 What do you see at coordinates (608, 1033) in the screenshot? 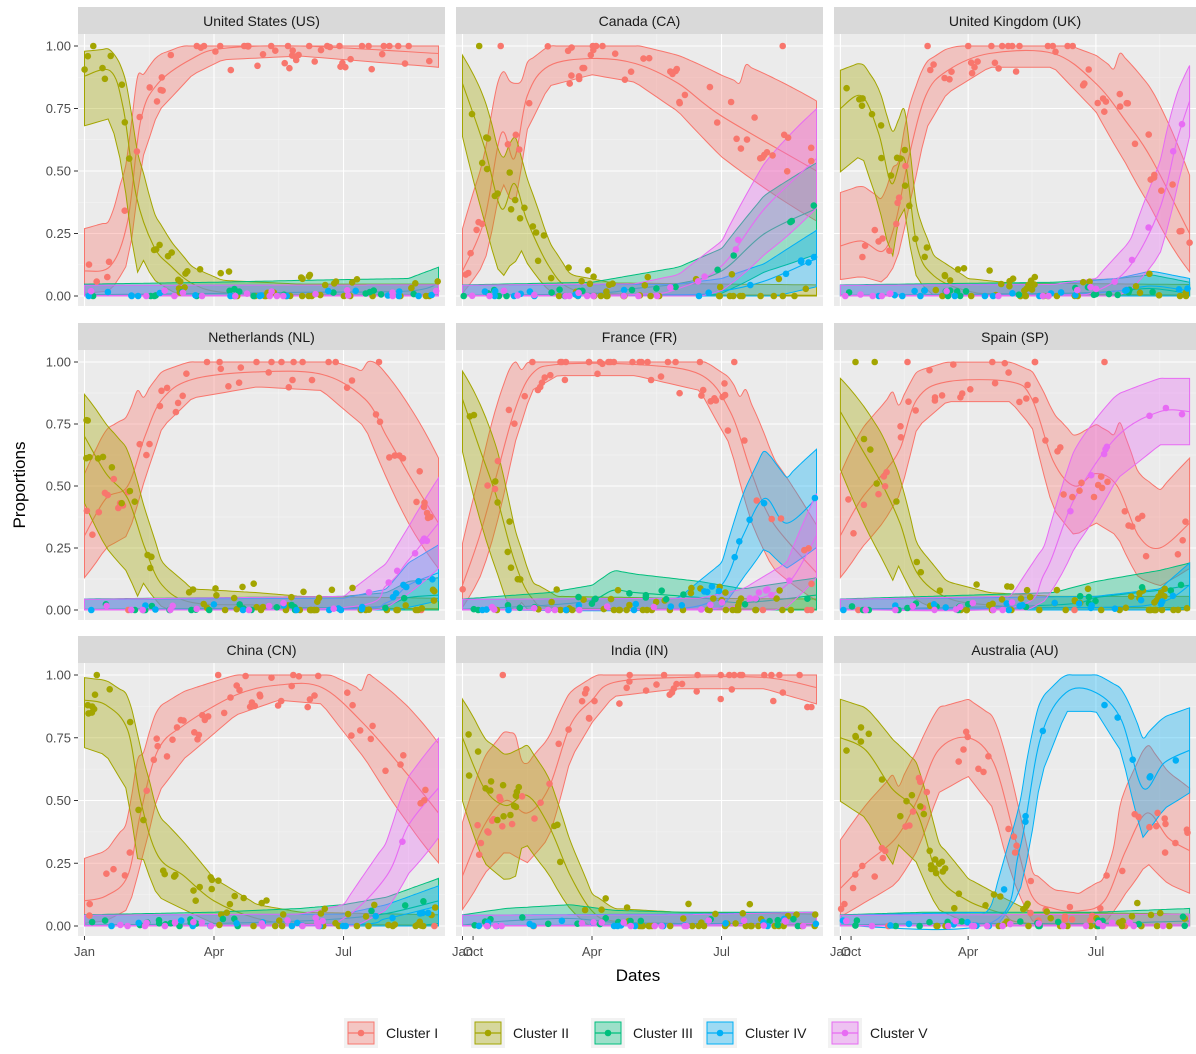
I see `legend-key-point` at bounding box center [608, 1033].